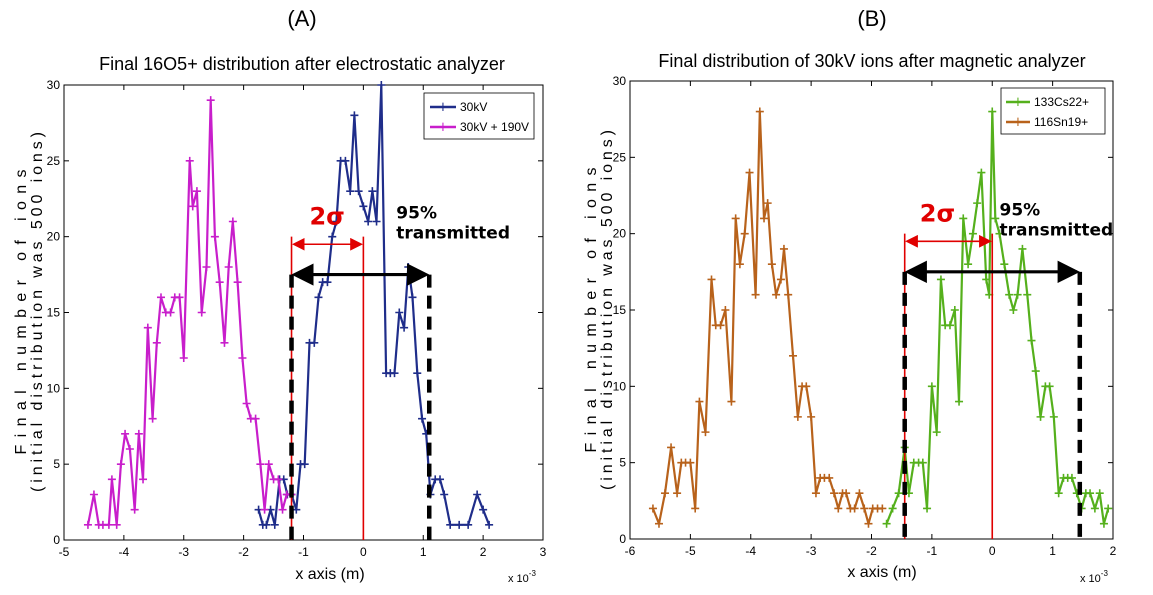  What do you see at coordinates (1061, 122) in the screenshot?
I see `legend-label-sn: 116Sn19+` at bounding box center [1061, 122].